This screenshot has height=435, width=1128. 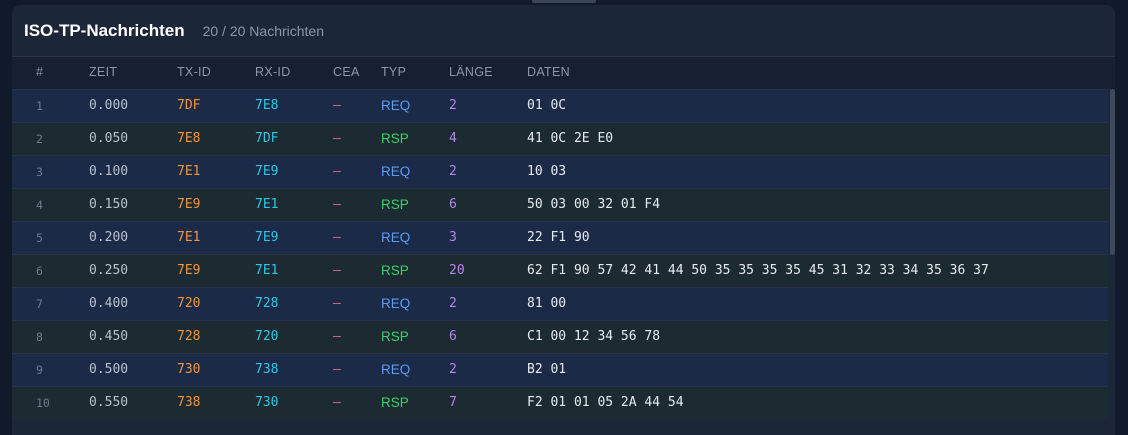 What do you see at coordinates (594, 204) in the screenshot?
I see `row-data: 50 03 00 32 01 F4` at bounding box center [594, 204].